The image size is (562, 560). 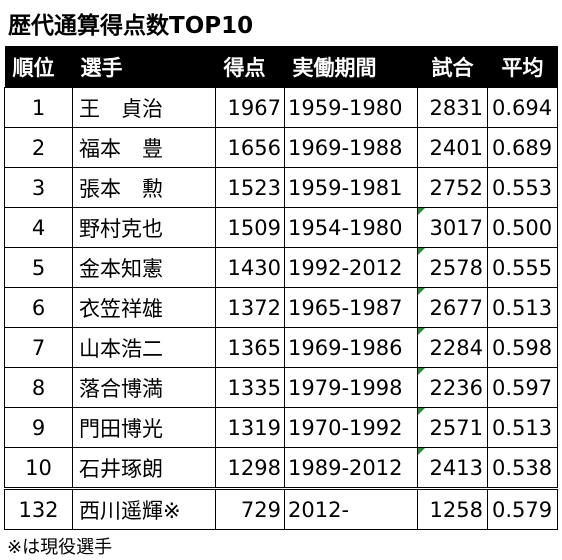 I want to click on rank-cell: 10, so click(x=38, y=468).